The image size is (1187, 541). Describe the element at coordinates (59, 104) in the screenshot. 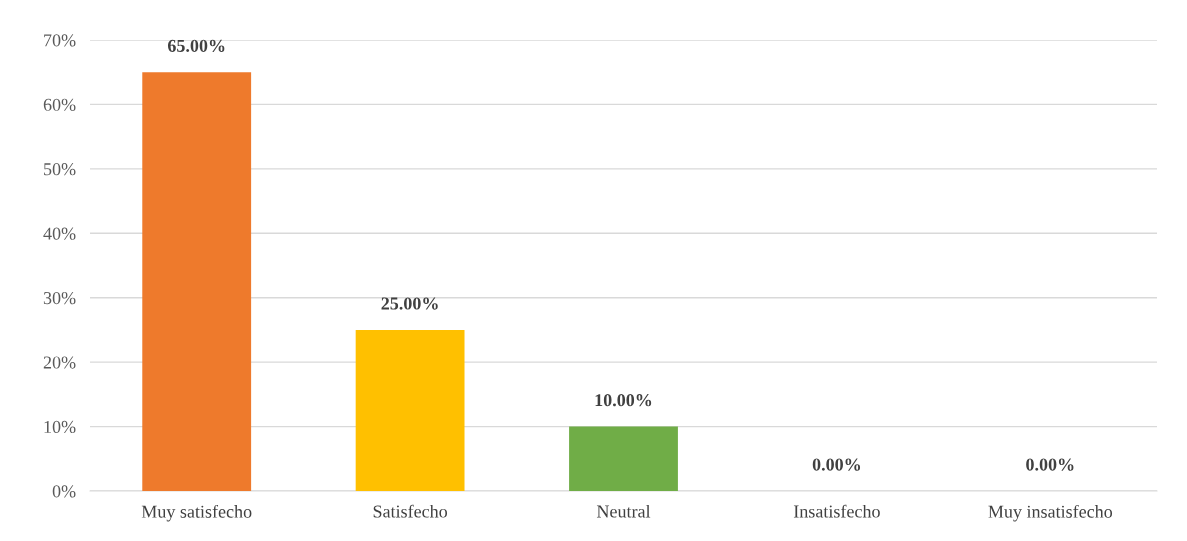

I see `y-tick-label: 60%` at that location.